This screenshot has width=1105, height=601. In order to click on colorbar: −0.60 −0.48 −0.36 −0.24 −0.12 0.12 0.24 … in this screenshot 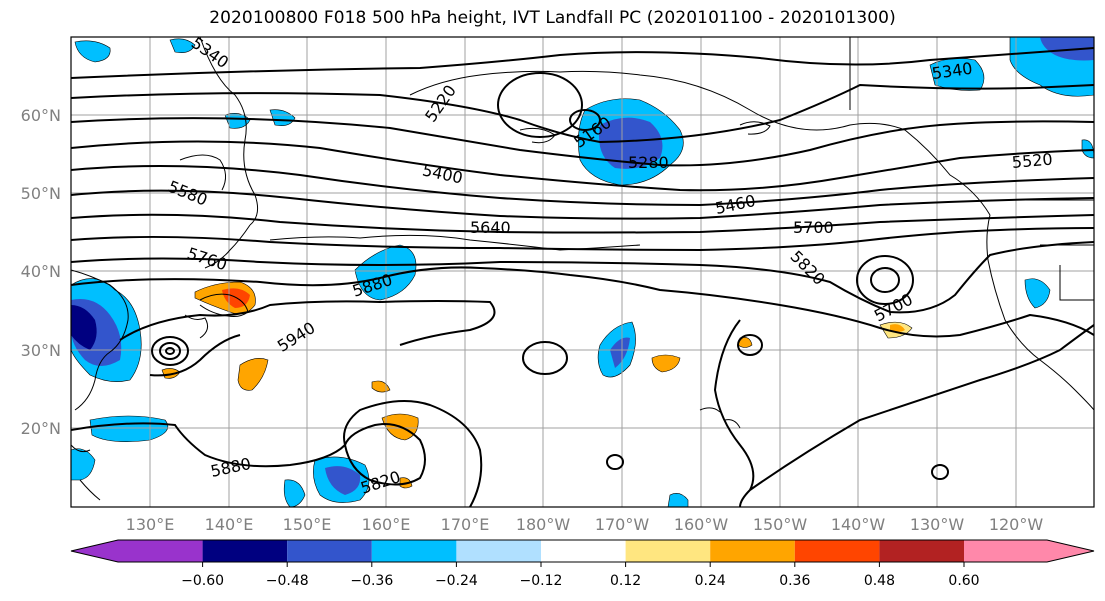, I will do `click(582, 564)`.